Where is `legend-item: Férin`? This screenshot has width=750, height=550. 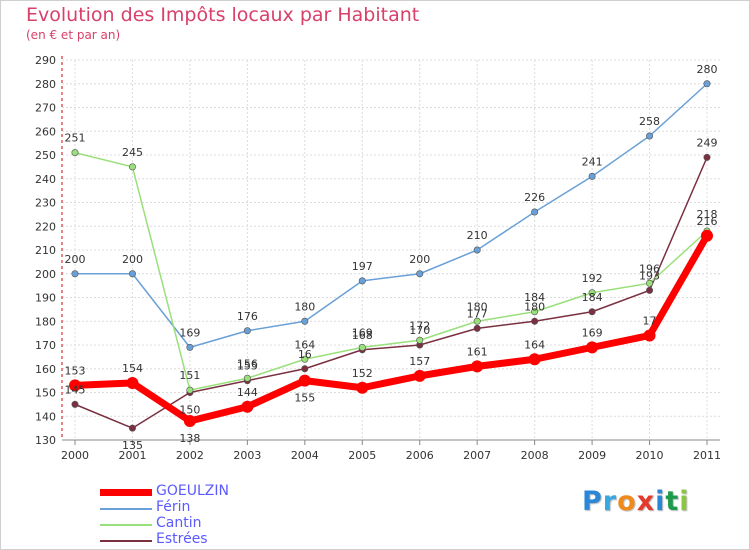
legend-item: Férin is located at coordinates (210, 507).